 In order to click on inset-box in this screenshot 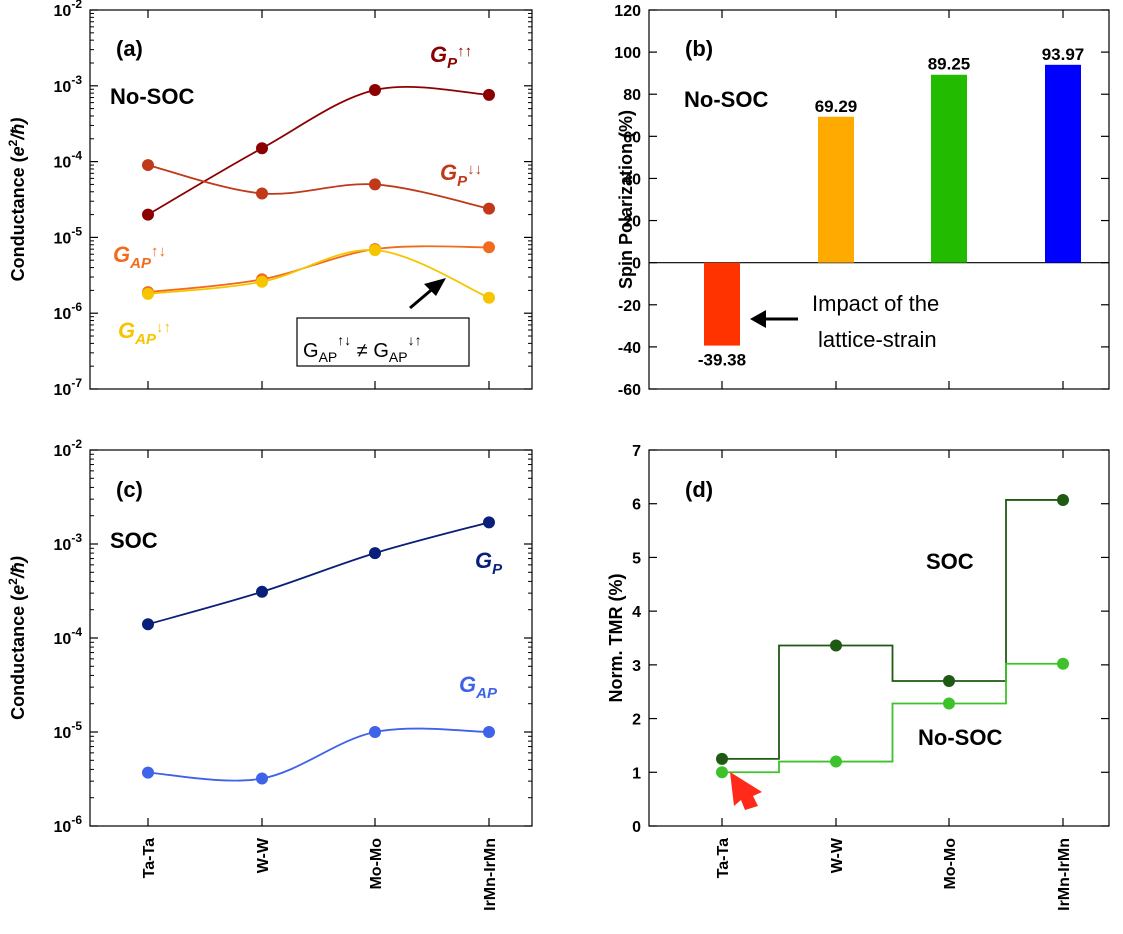, I will do `click(383, 342)`.